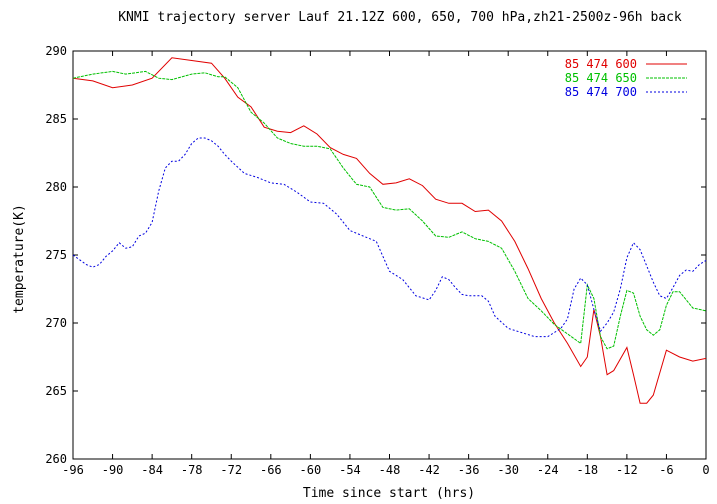  What do you see at coordinates (705, 470) in the screenshot?
I see `x-tick-label: 0` at bounding box center [705, 470].